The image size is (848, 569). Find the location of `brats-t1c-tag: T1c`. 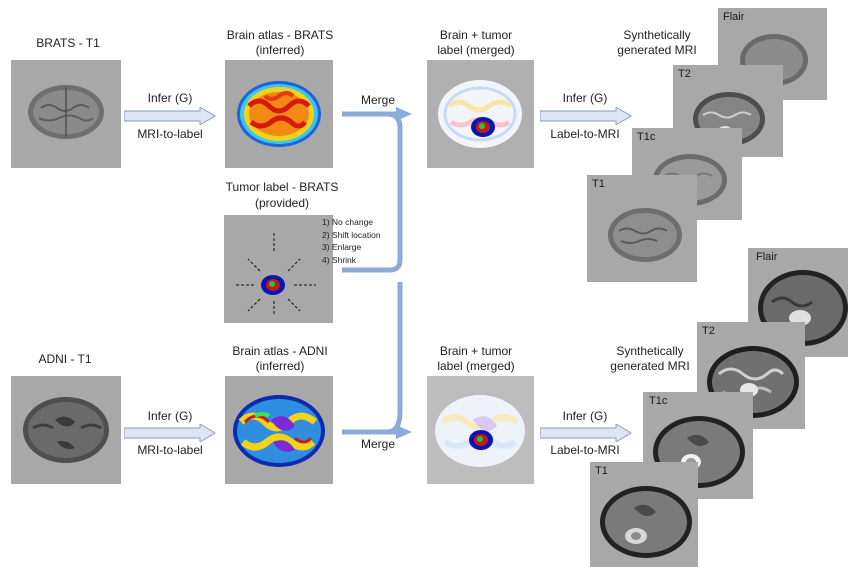

brats-t1c-tag: T1c is located at coordinates (646, 137).